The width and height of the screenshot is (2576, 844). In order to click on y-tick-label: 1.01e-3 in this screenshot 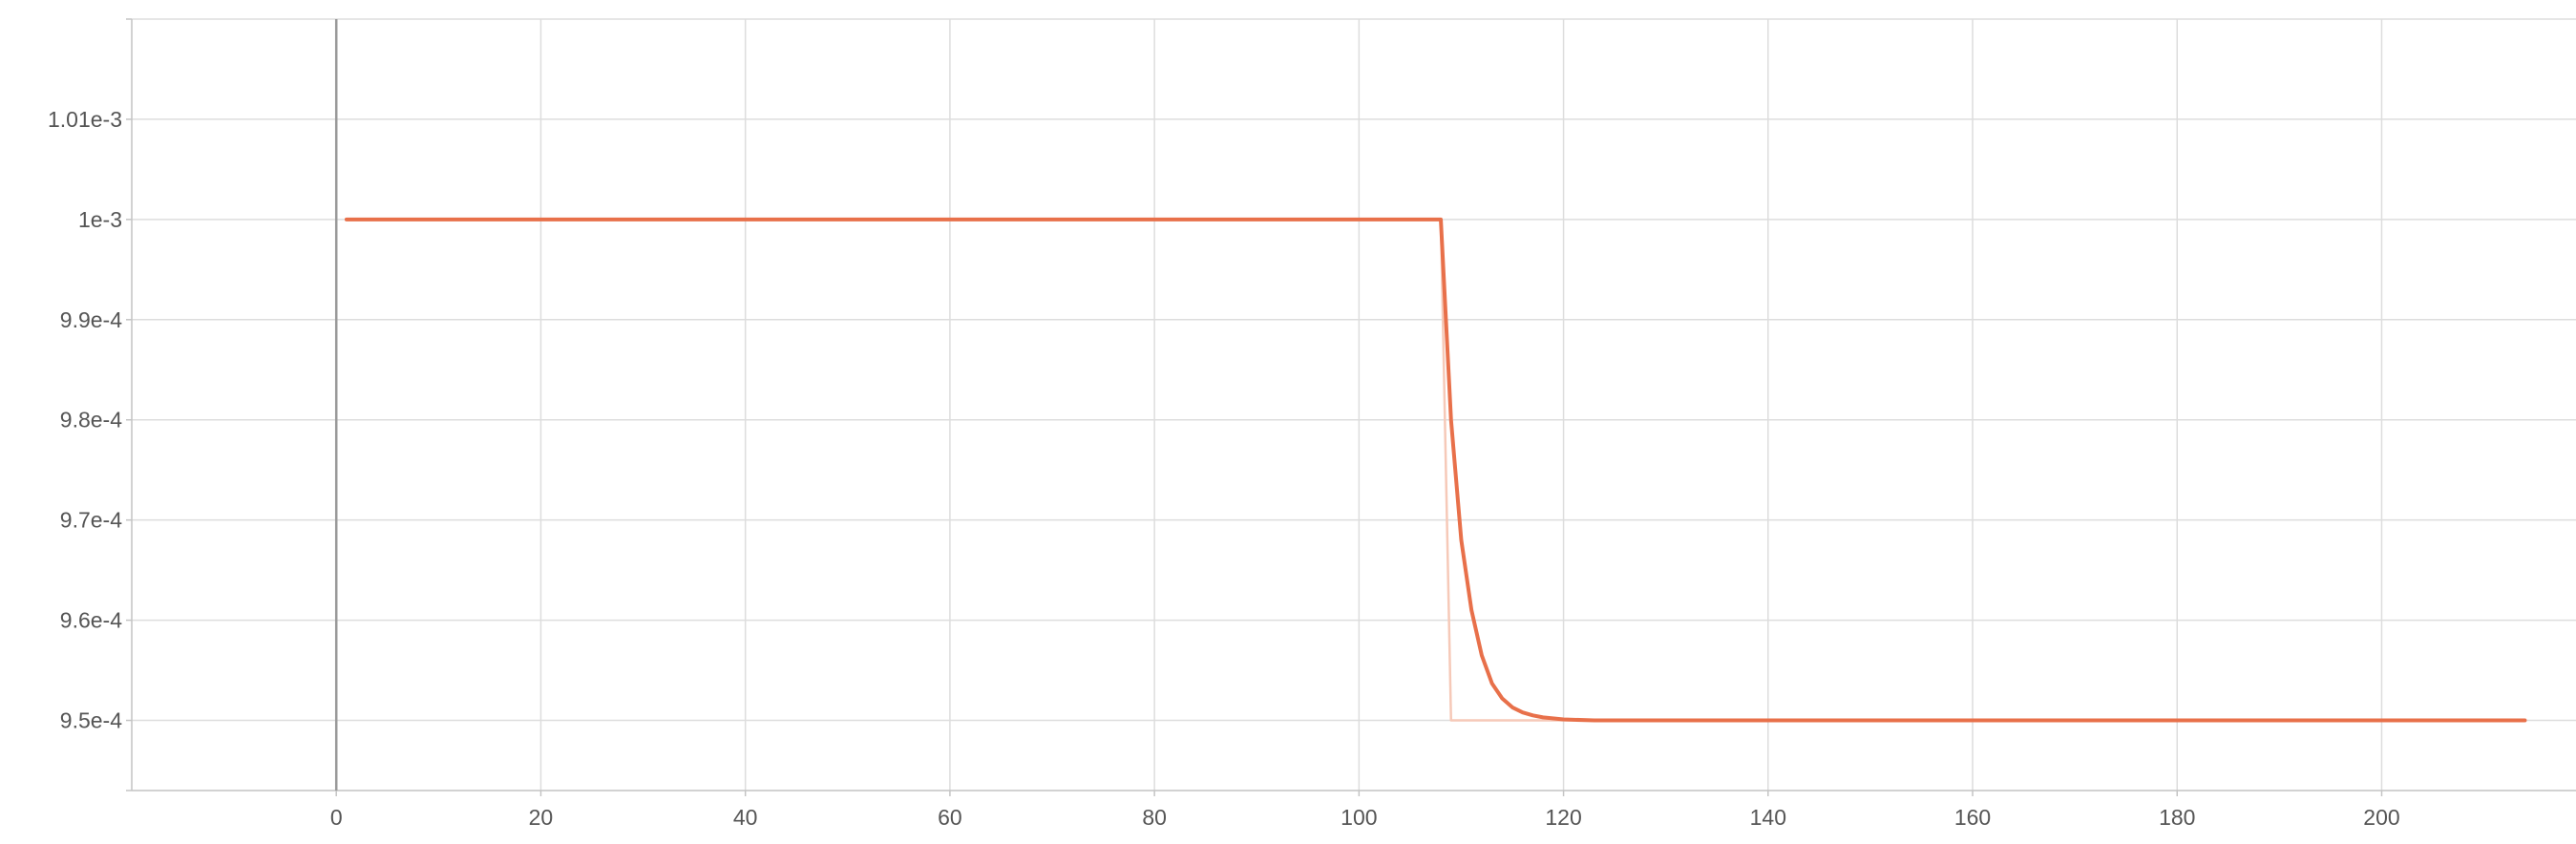, I will do `click(85, 120)`.